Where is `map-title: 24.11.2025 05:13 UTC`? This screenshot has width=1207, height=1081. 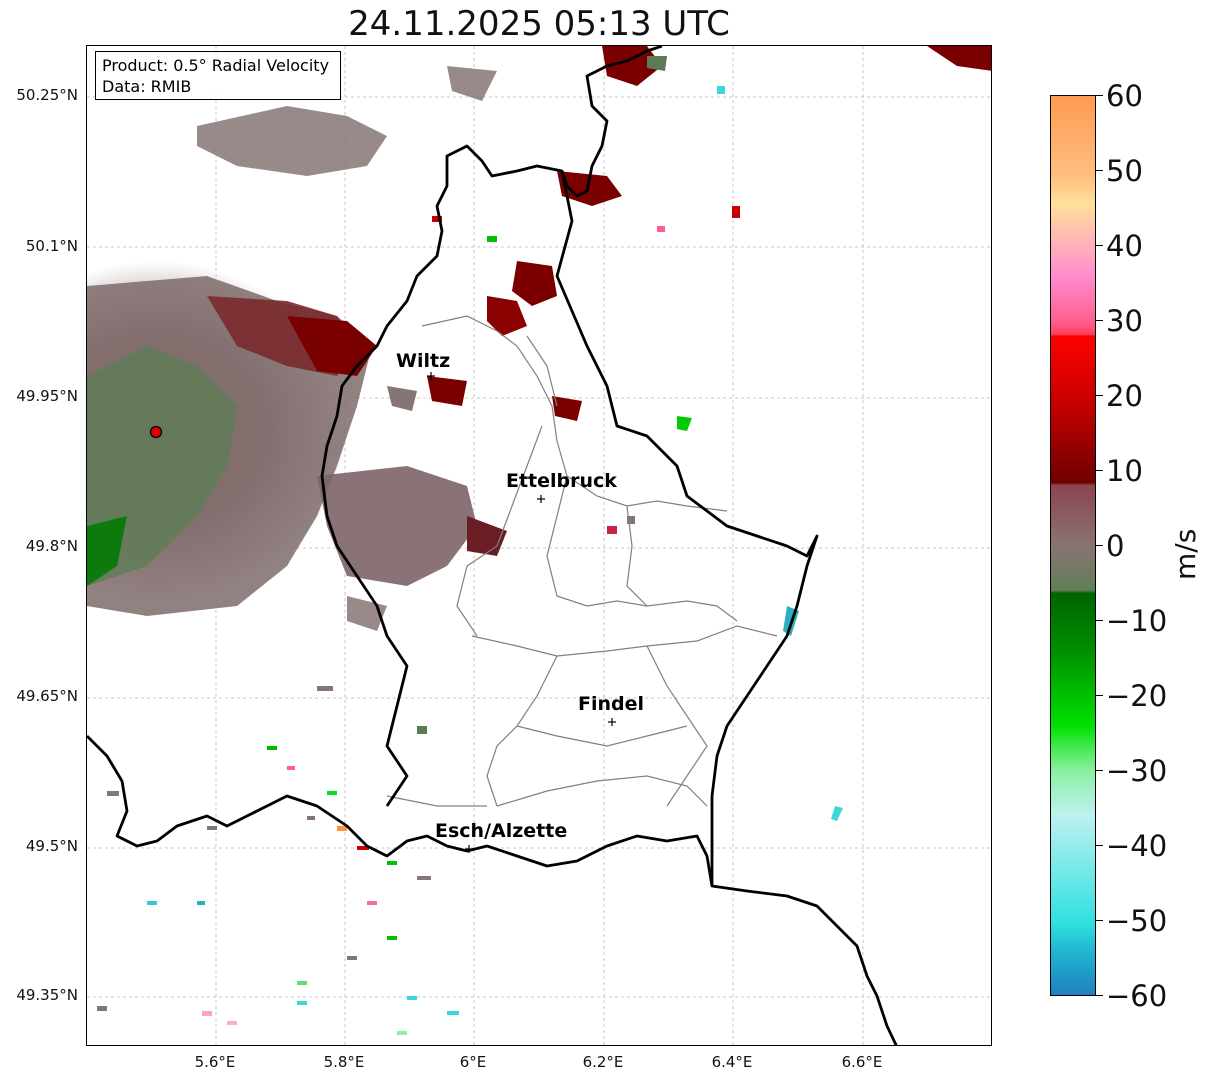 map-title: 24.11.2025 05:13 UTC is located at coordinates (539, 24).